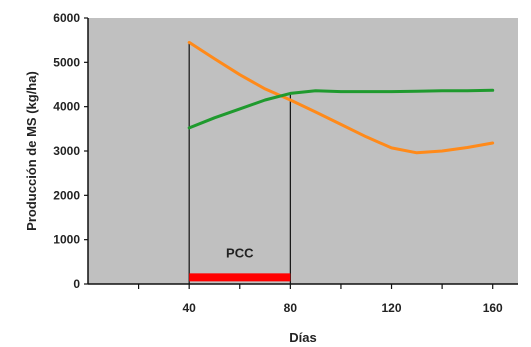  Describe the element at coordinates (31, 151) in the screenshot. I see `y-axis-label: Producción de MS (kg/ha)` at that location.